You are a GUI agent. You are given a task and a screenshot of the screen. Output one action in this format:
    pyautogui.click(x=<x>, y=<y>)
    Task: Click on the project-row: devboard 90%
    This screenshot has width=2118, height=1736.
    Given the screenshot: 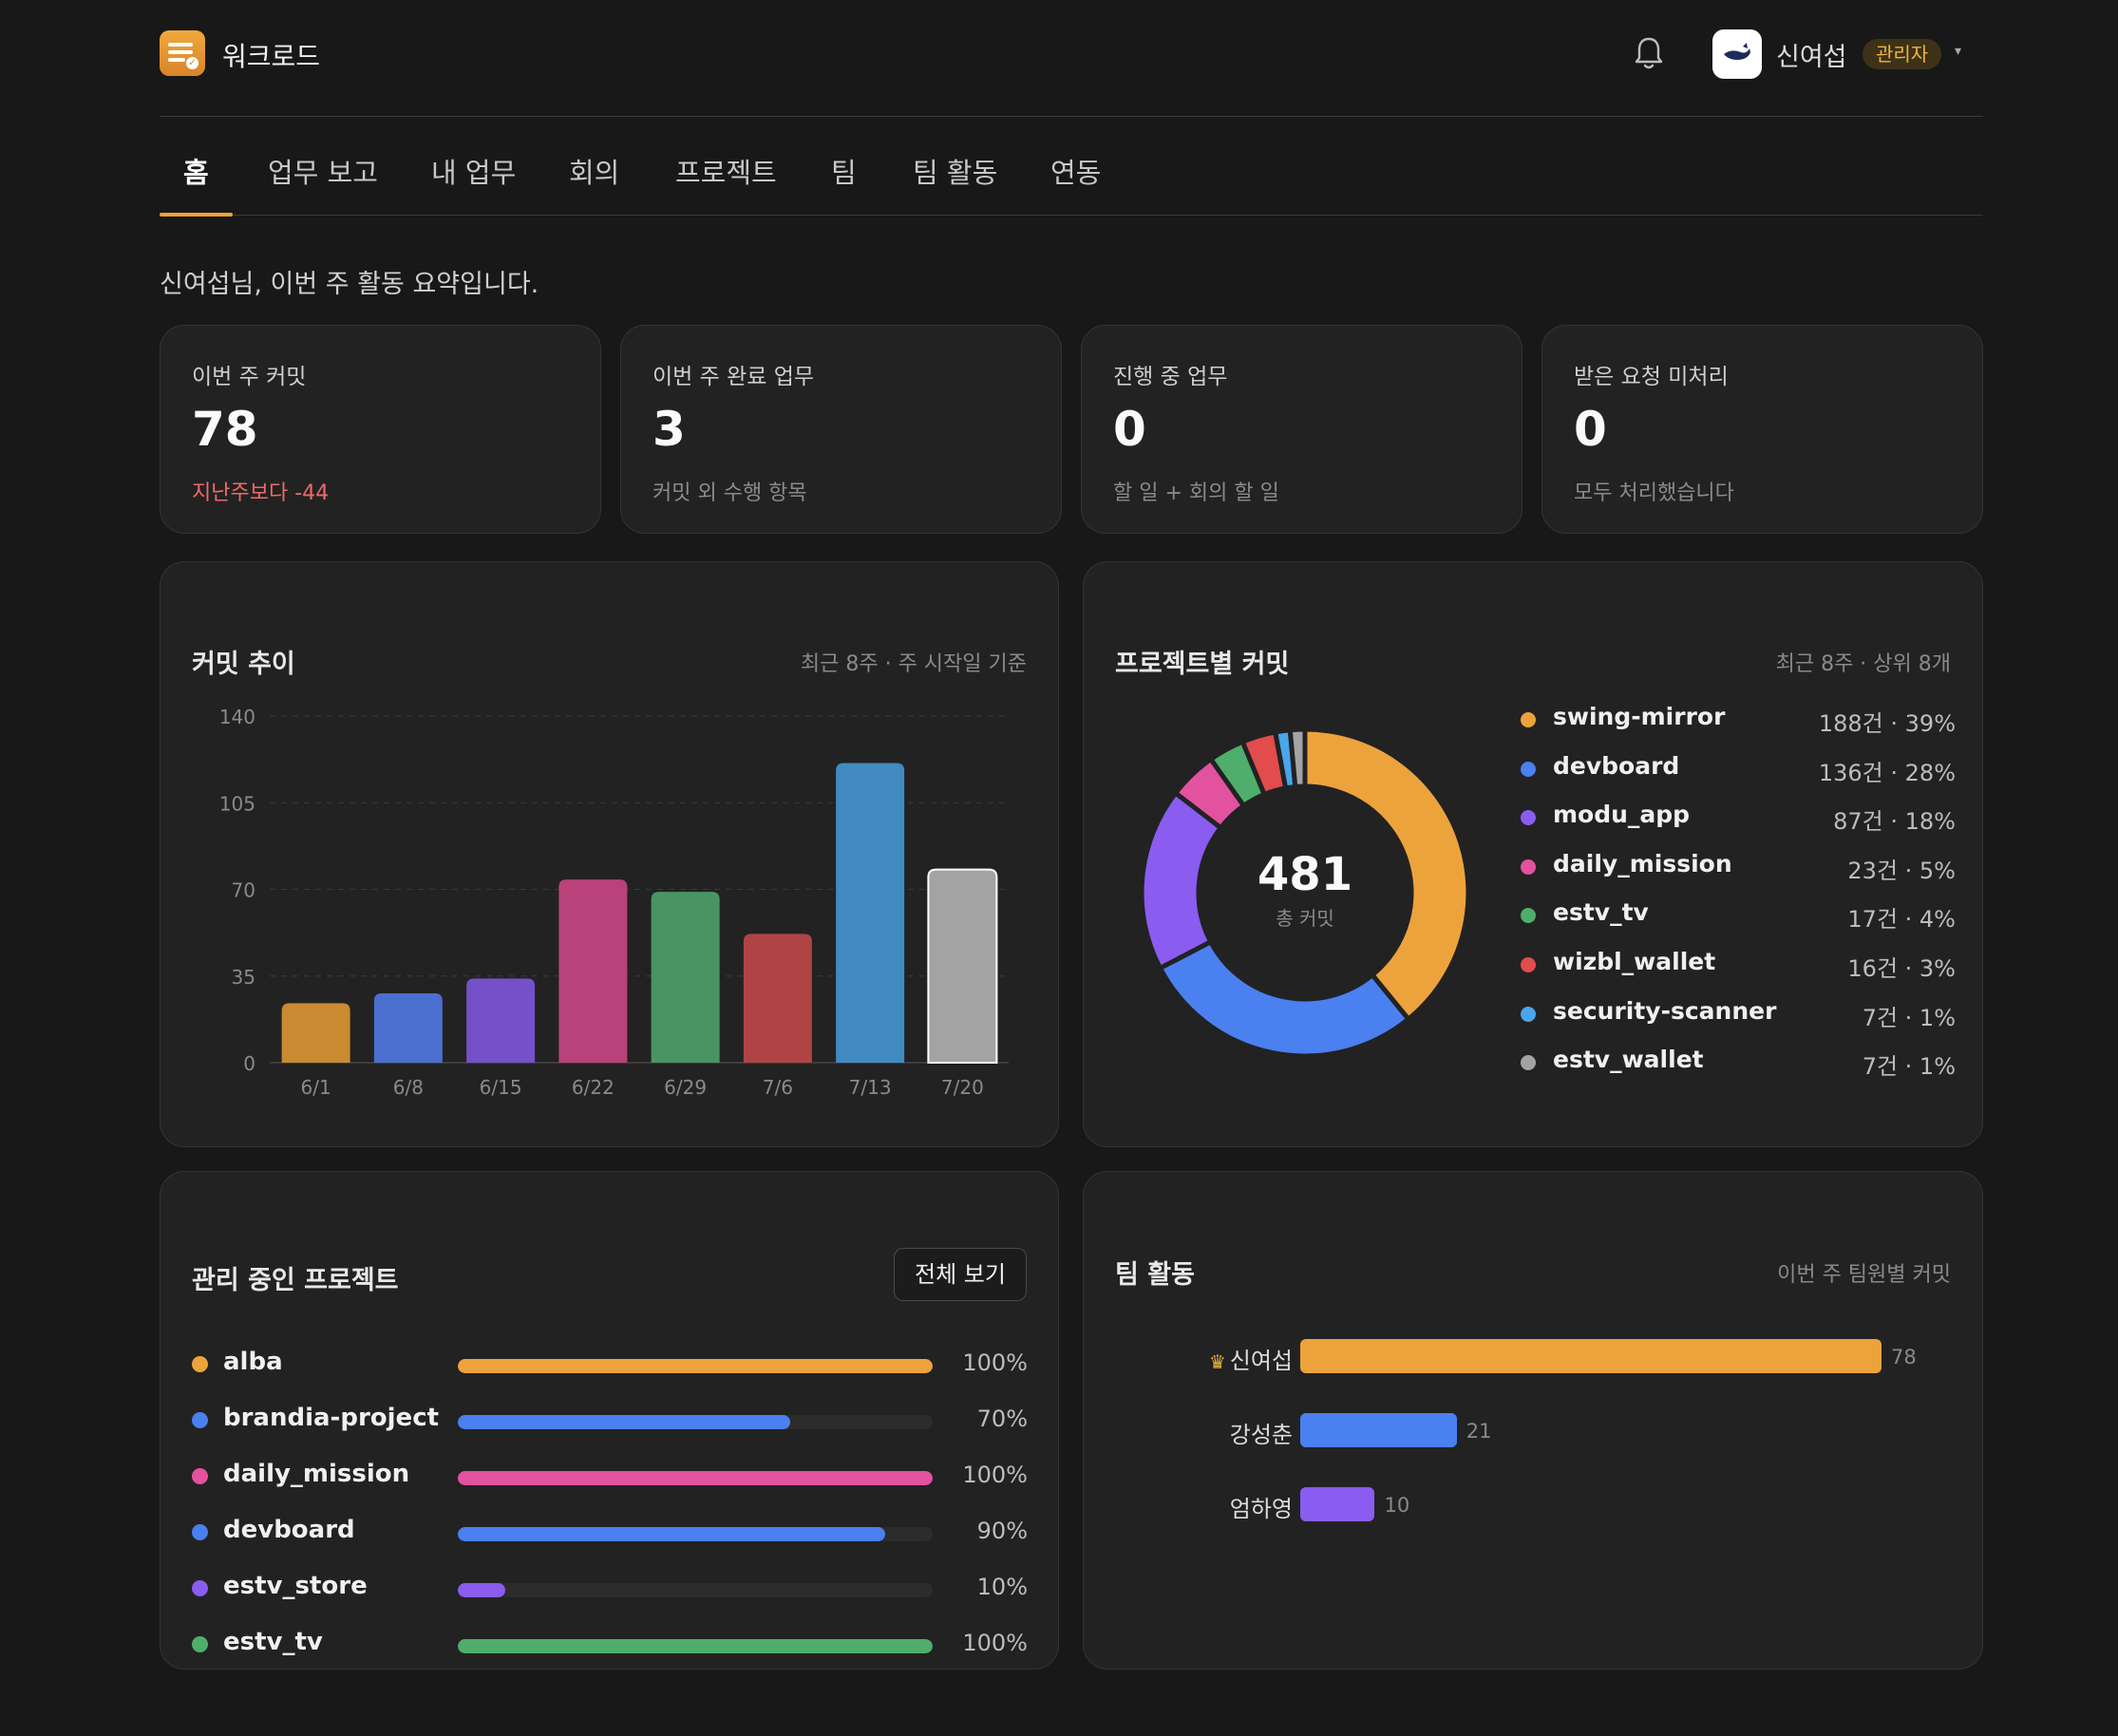 What is the action you would take?
    pyautogui.click(x=610, y=1531)
    